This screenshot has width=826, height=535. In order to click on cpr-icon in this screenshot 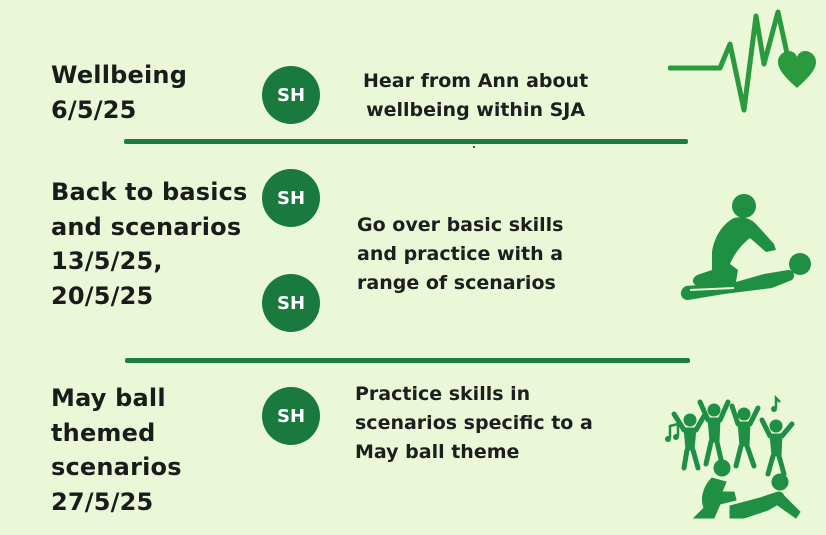, I will do `click(745, 247)`.